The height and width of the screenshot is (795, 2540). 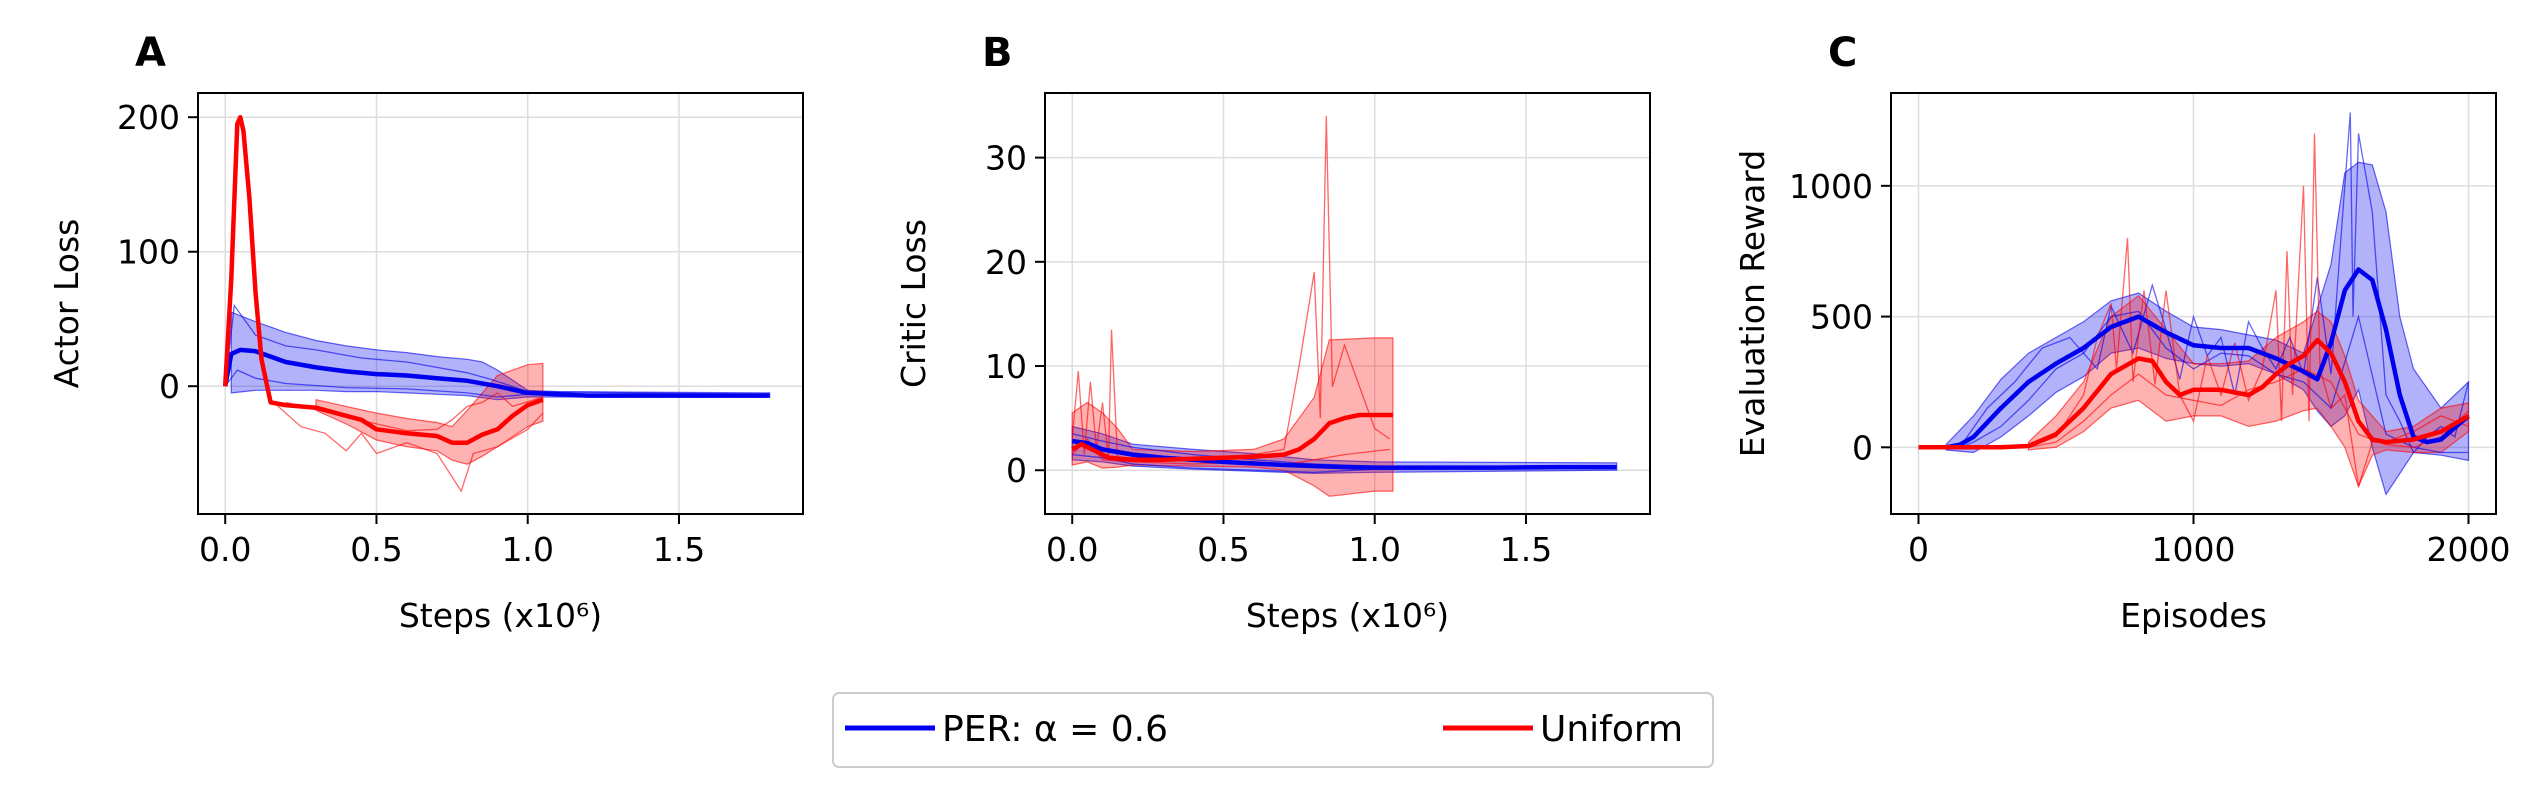 What do you see at coordinates (1831, 186) in the screenshot?
I see `y-tick-label: 1000` at bounding box center [1831, 186].